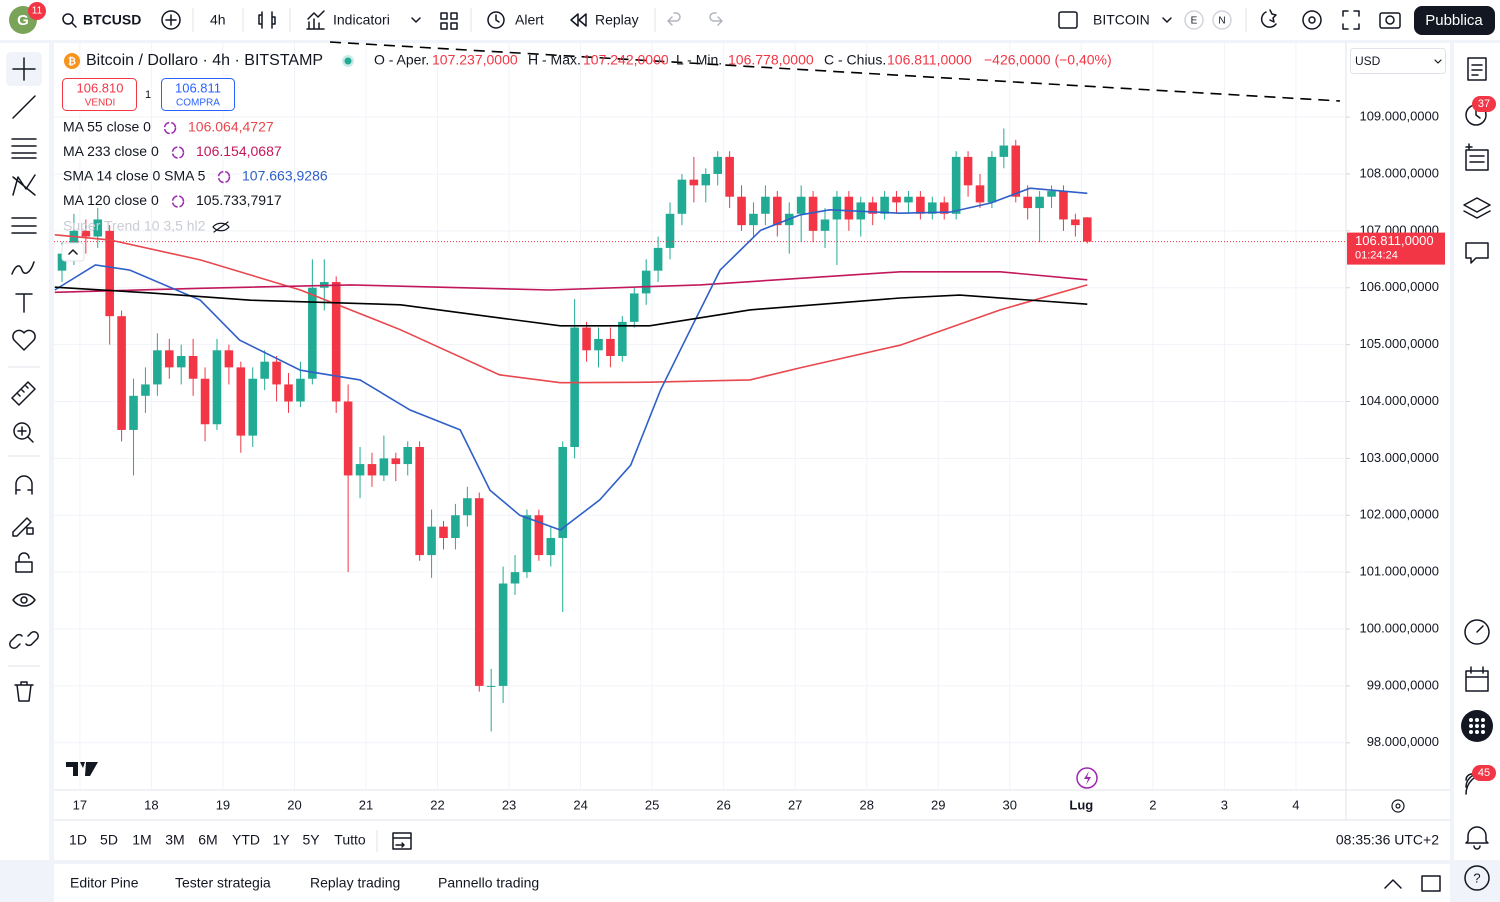 Image resolution: width=1500 pixels, height=902 pixels. I want to click on fullscreen-icon, so click(1351, 20).